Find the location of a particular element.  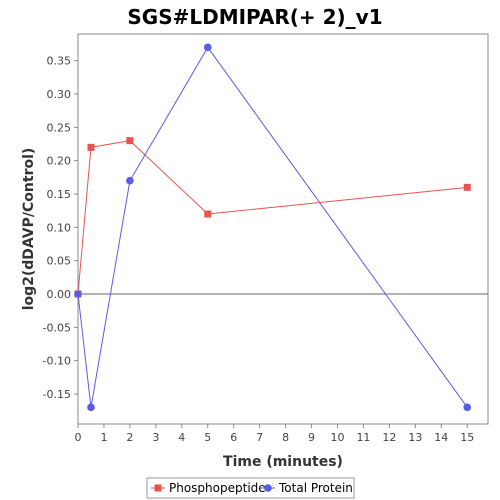

legend: Phosphopeptide Total Protein is located at coordinates (250, 488).